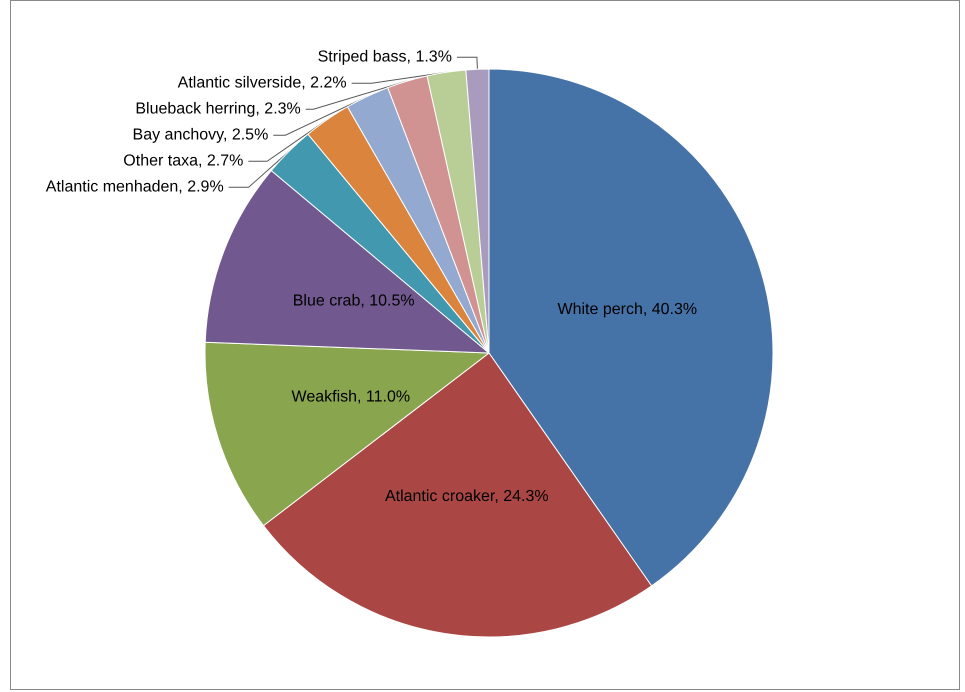 Image resolution: width=965 pixels, height=692 pixels. I want to click on slice-label: Atlantic croaker, 24.3%, so click(466, 496).